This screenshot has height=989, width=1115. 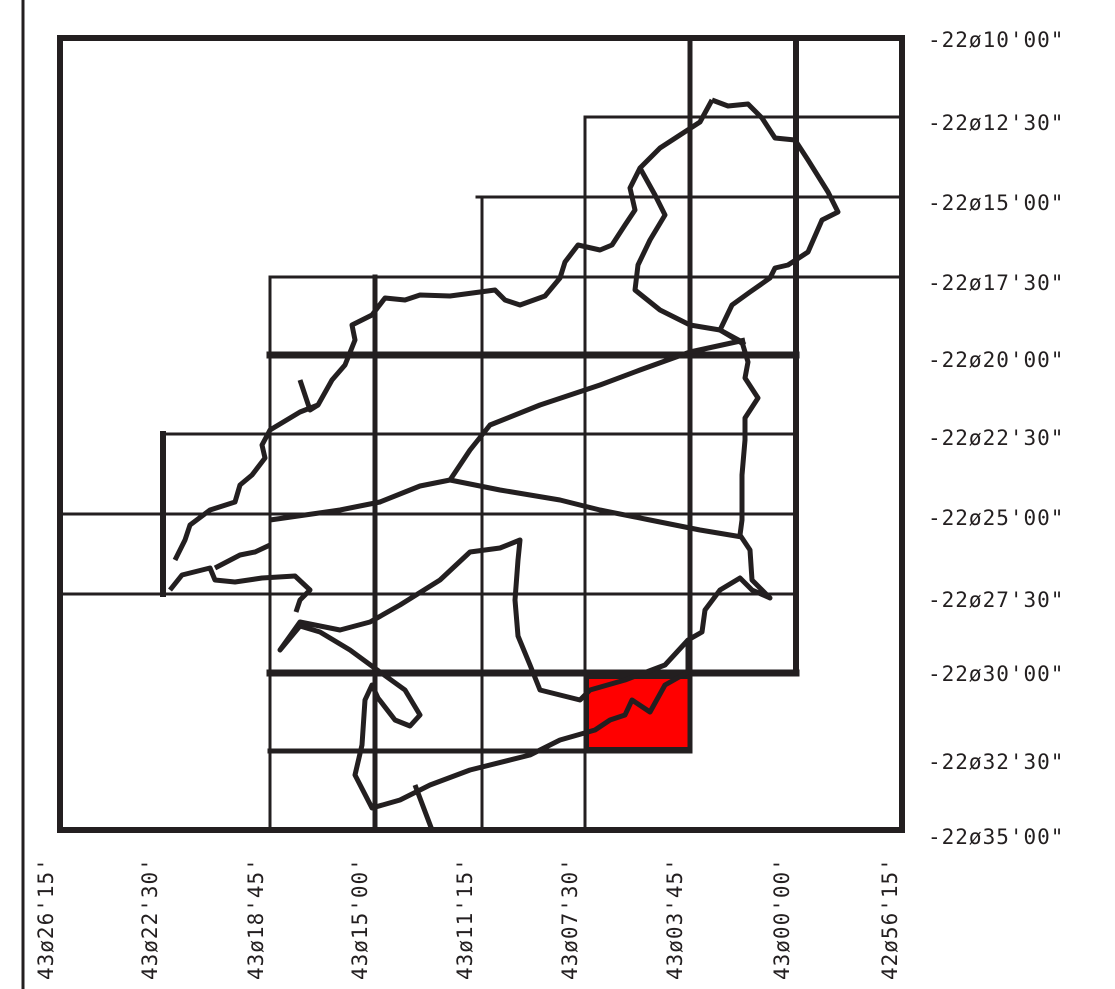 I want to click on longitude-label: 43ø18'45', so click(x=256, y=918).